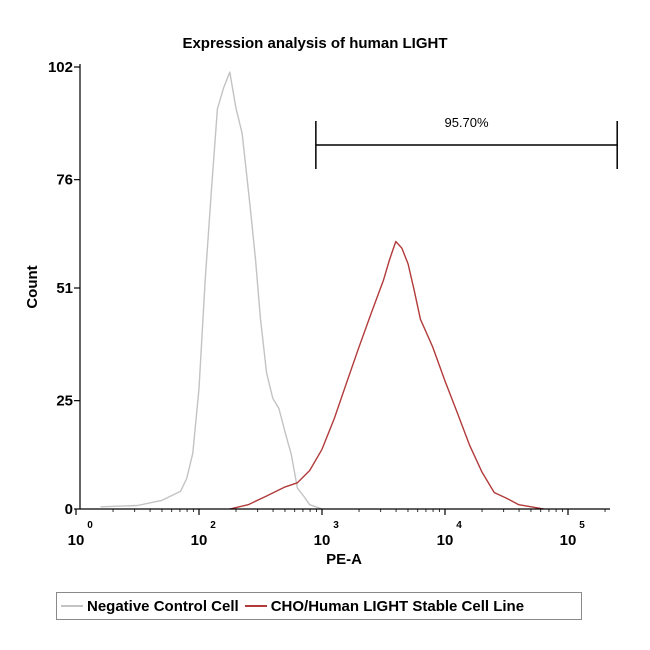  What do you see at coordinates (90, 525) in the screenshot?
I see `x-tick-exponent: 0` at bounding box center [90, 525].